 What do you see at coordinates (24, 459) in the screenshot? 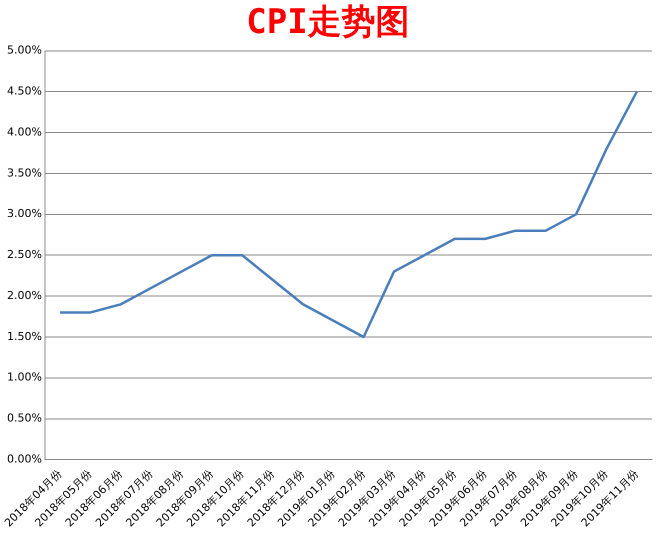
I see `y-tick-label: 0.00%` at bounding box center [24, 459].